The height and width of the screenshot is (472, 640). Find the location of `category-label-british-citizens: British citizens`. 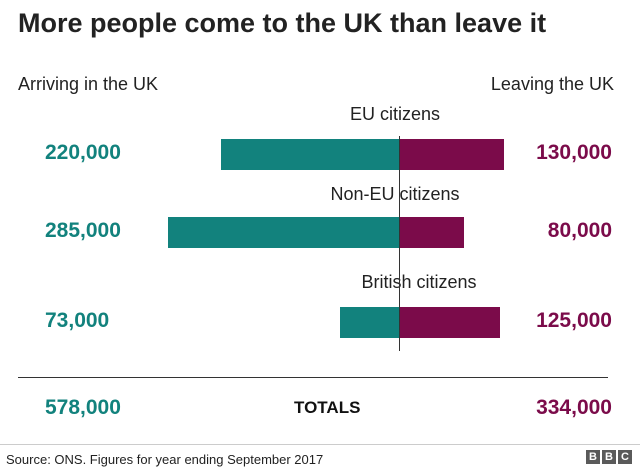

category-label-british-citizens: British citizens is located at coordinates (419, 282).